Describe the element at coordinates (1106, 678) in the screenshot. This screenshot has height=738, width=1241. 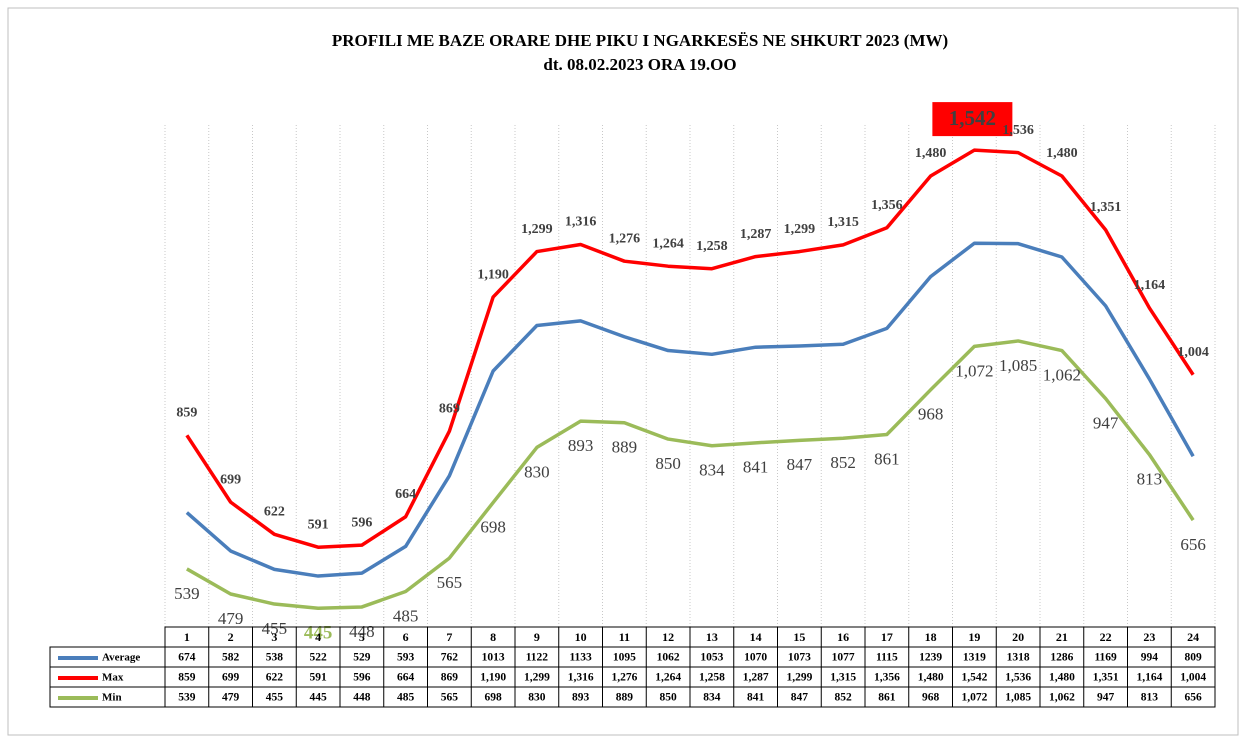
I see `table-value: 1,351` at that location.